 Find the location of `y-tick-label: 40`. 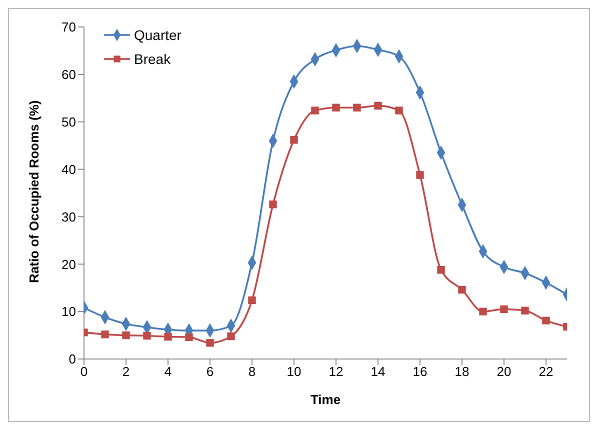

y-tick-label: 40 is located at coordinates (69, 169).